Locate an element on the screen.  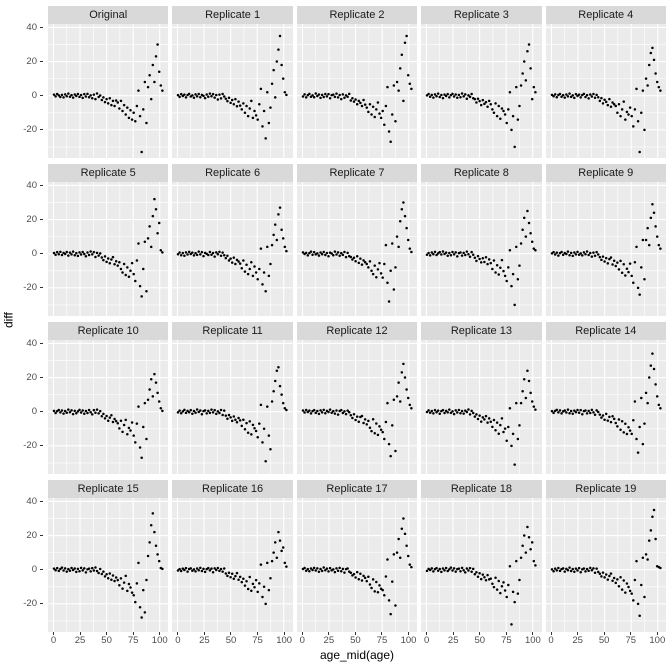
facet-replicate-19: Replicate 19 is located at coordinates (605, 556).